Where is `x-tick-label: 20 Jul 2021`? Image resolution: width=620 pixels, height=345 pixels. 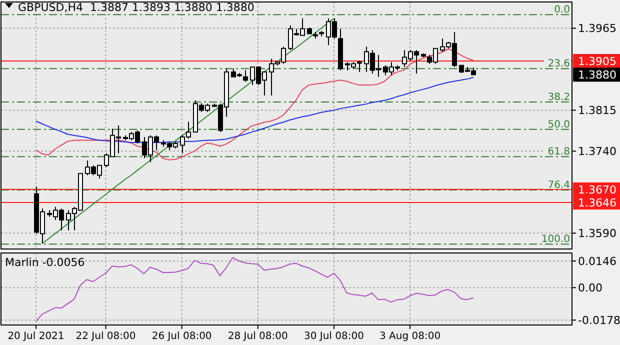 x-tick-label: 20 Jul 2021 is located at coordinates (36, 336).